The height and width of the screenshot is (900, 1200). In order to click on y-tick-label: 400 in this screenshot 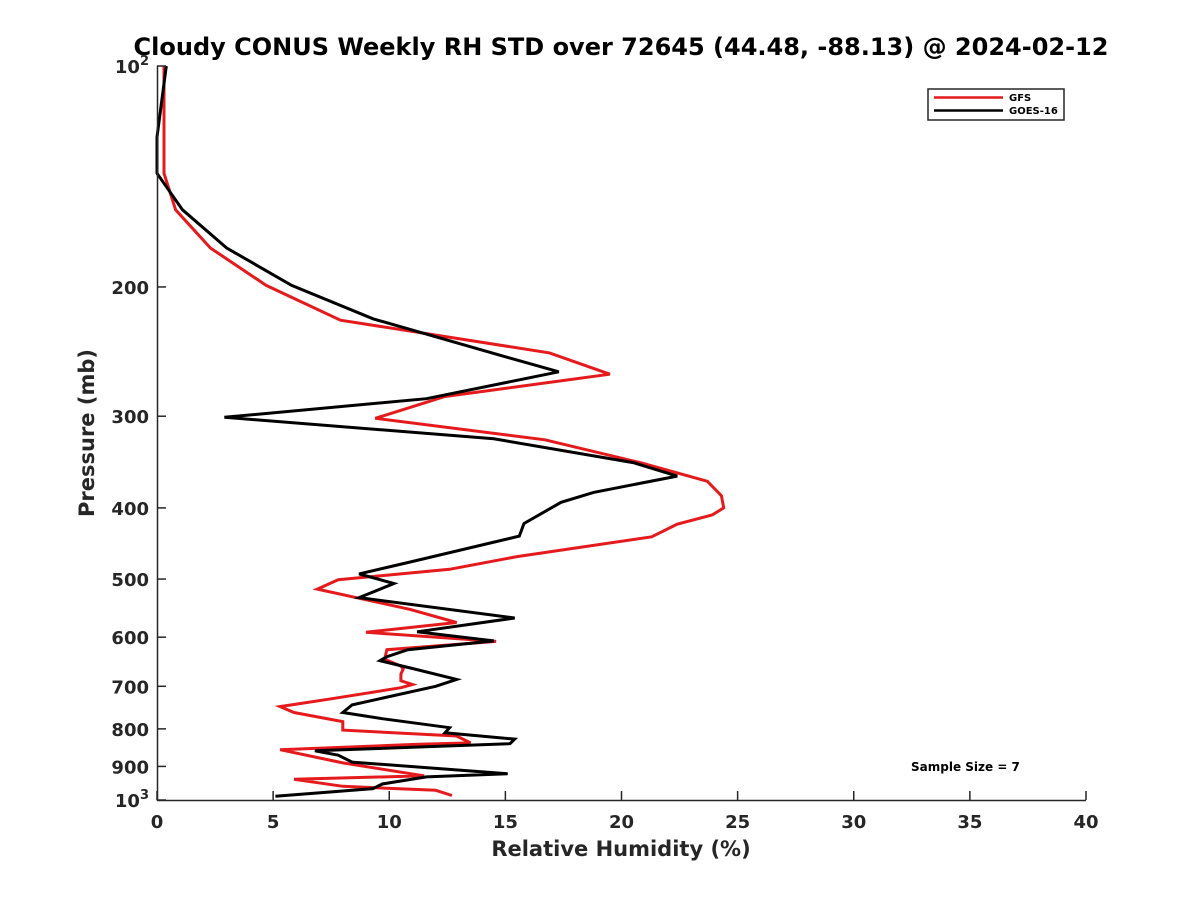, I will do `click(130, 509)`.